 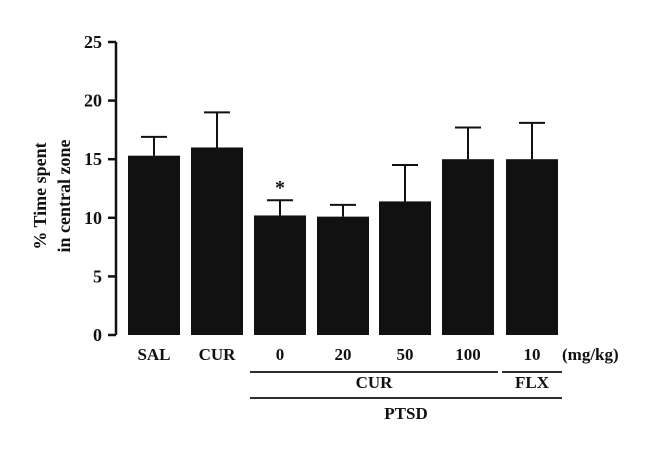 I want to click on x-tick-label: 50, so click(x=405, y=354).